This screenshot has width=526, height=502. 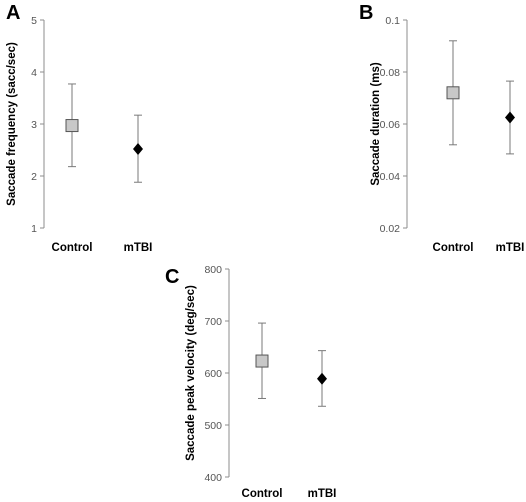 I want to click on panel-c-ytick-label: 400, so click(x=213, y=478).